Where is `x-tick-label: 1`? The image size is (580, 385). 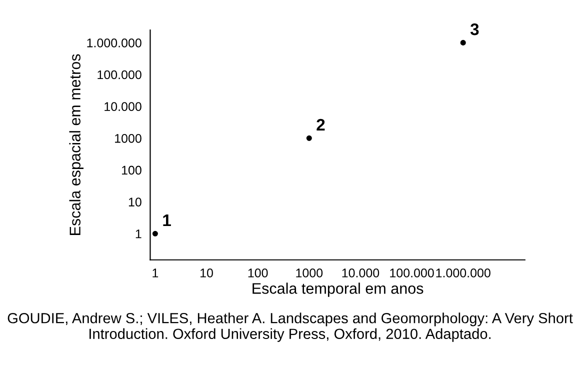 x-tick-label: 1 is located at coordinates (155, 273).